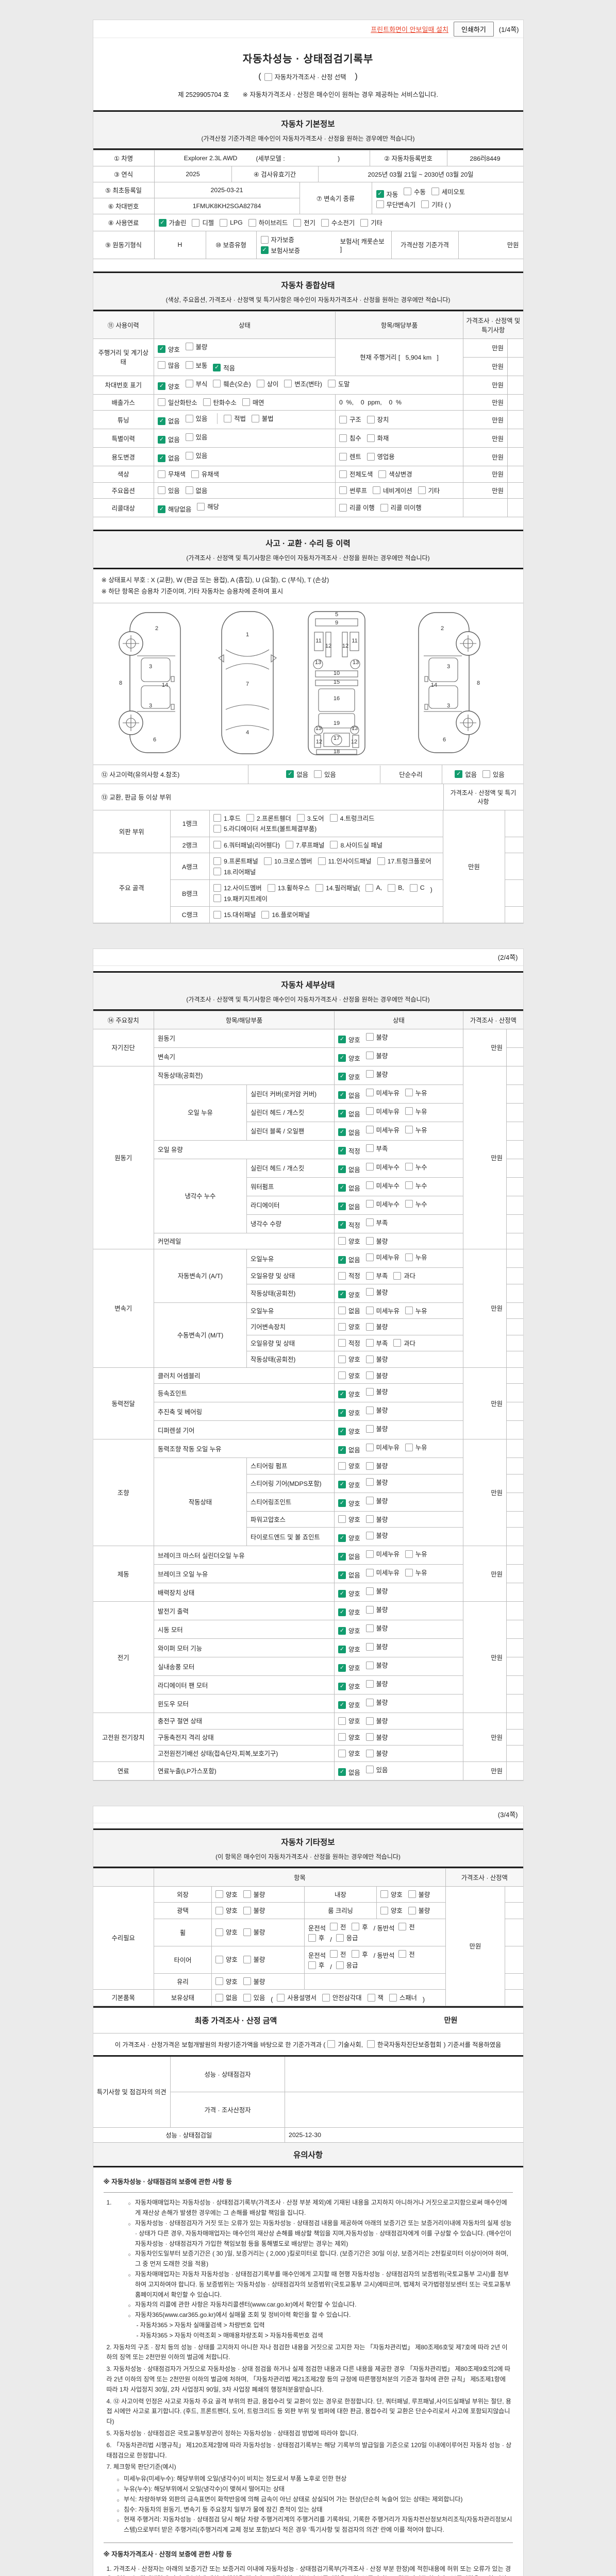  What do you see at coordinates (316, 1937) in the screenshot?
I see `checkbox: 후` at bounding box center [316, 1937].